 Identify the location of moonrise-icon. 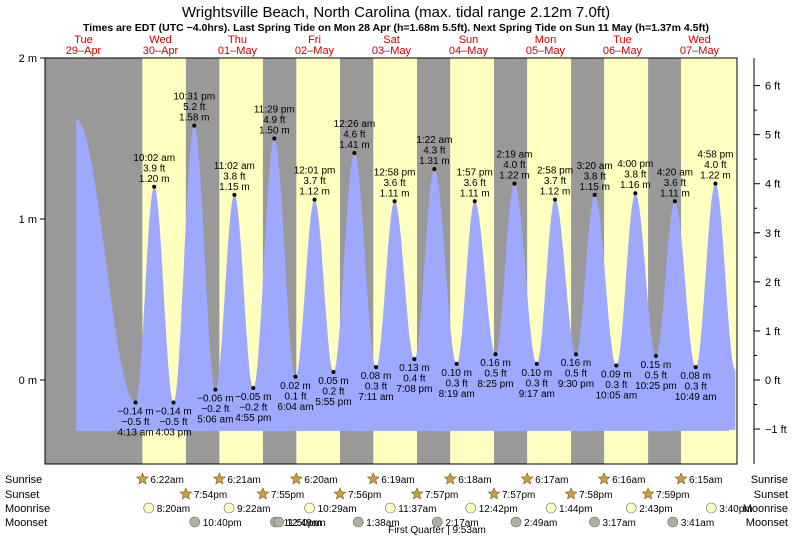
(471, 508).